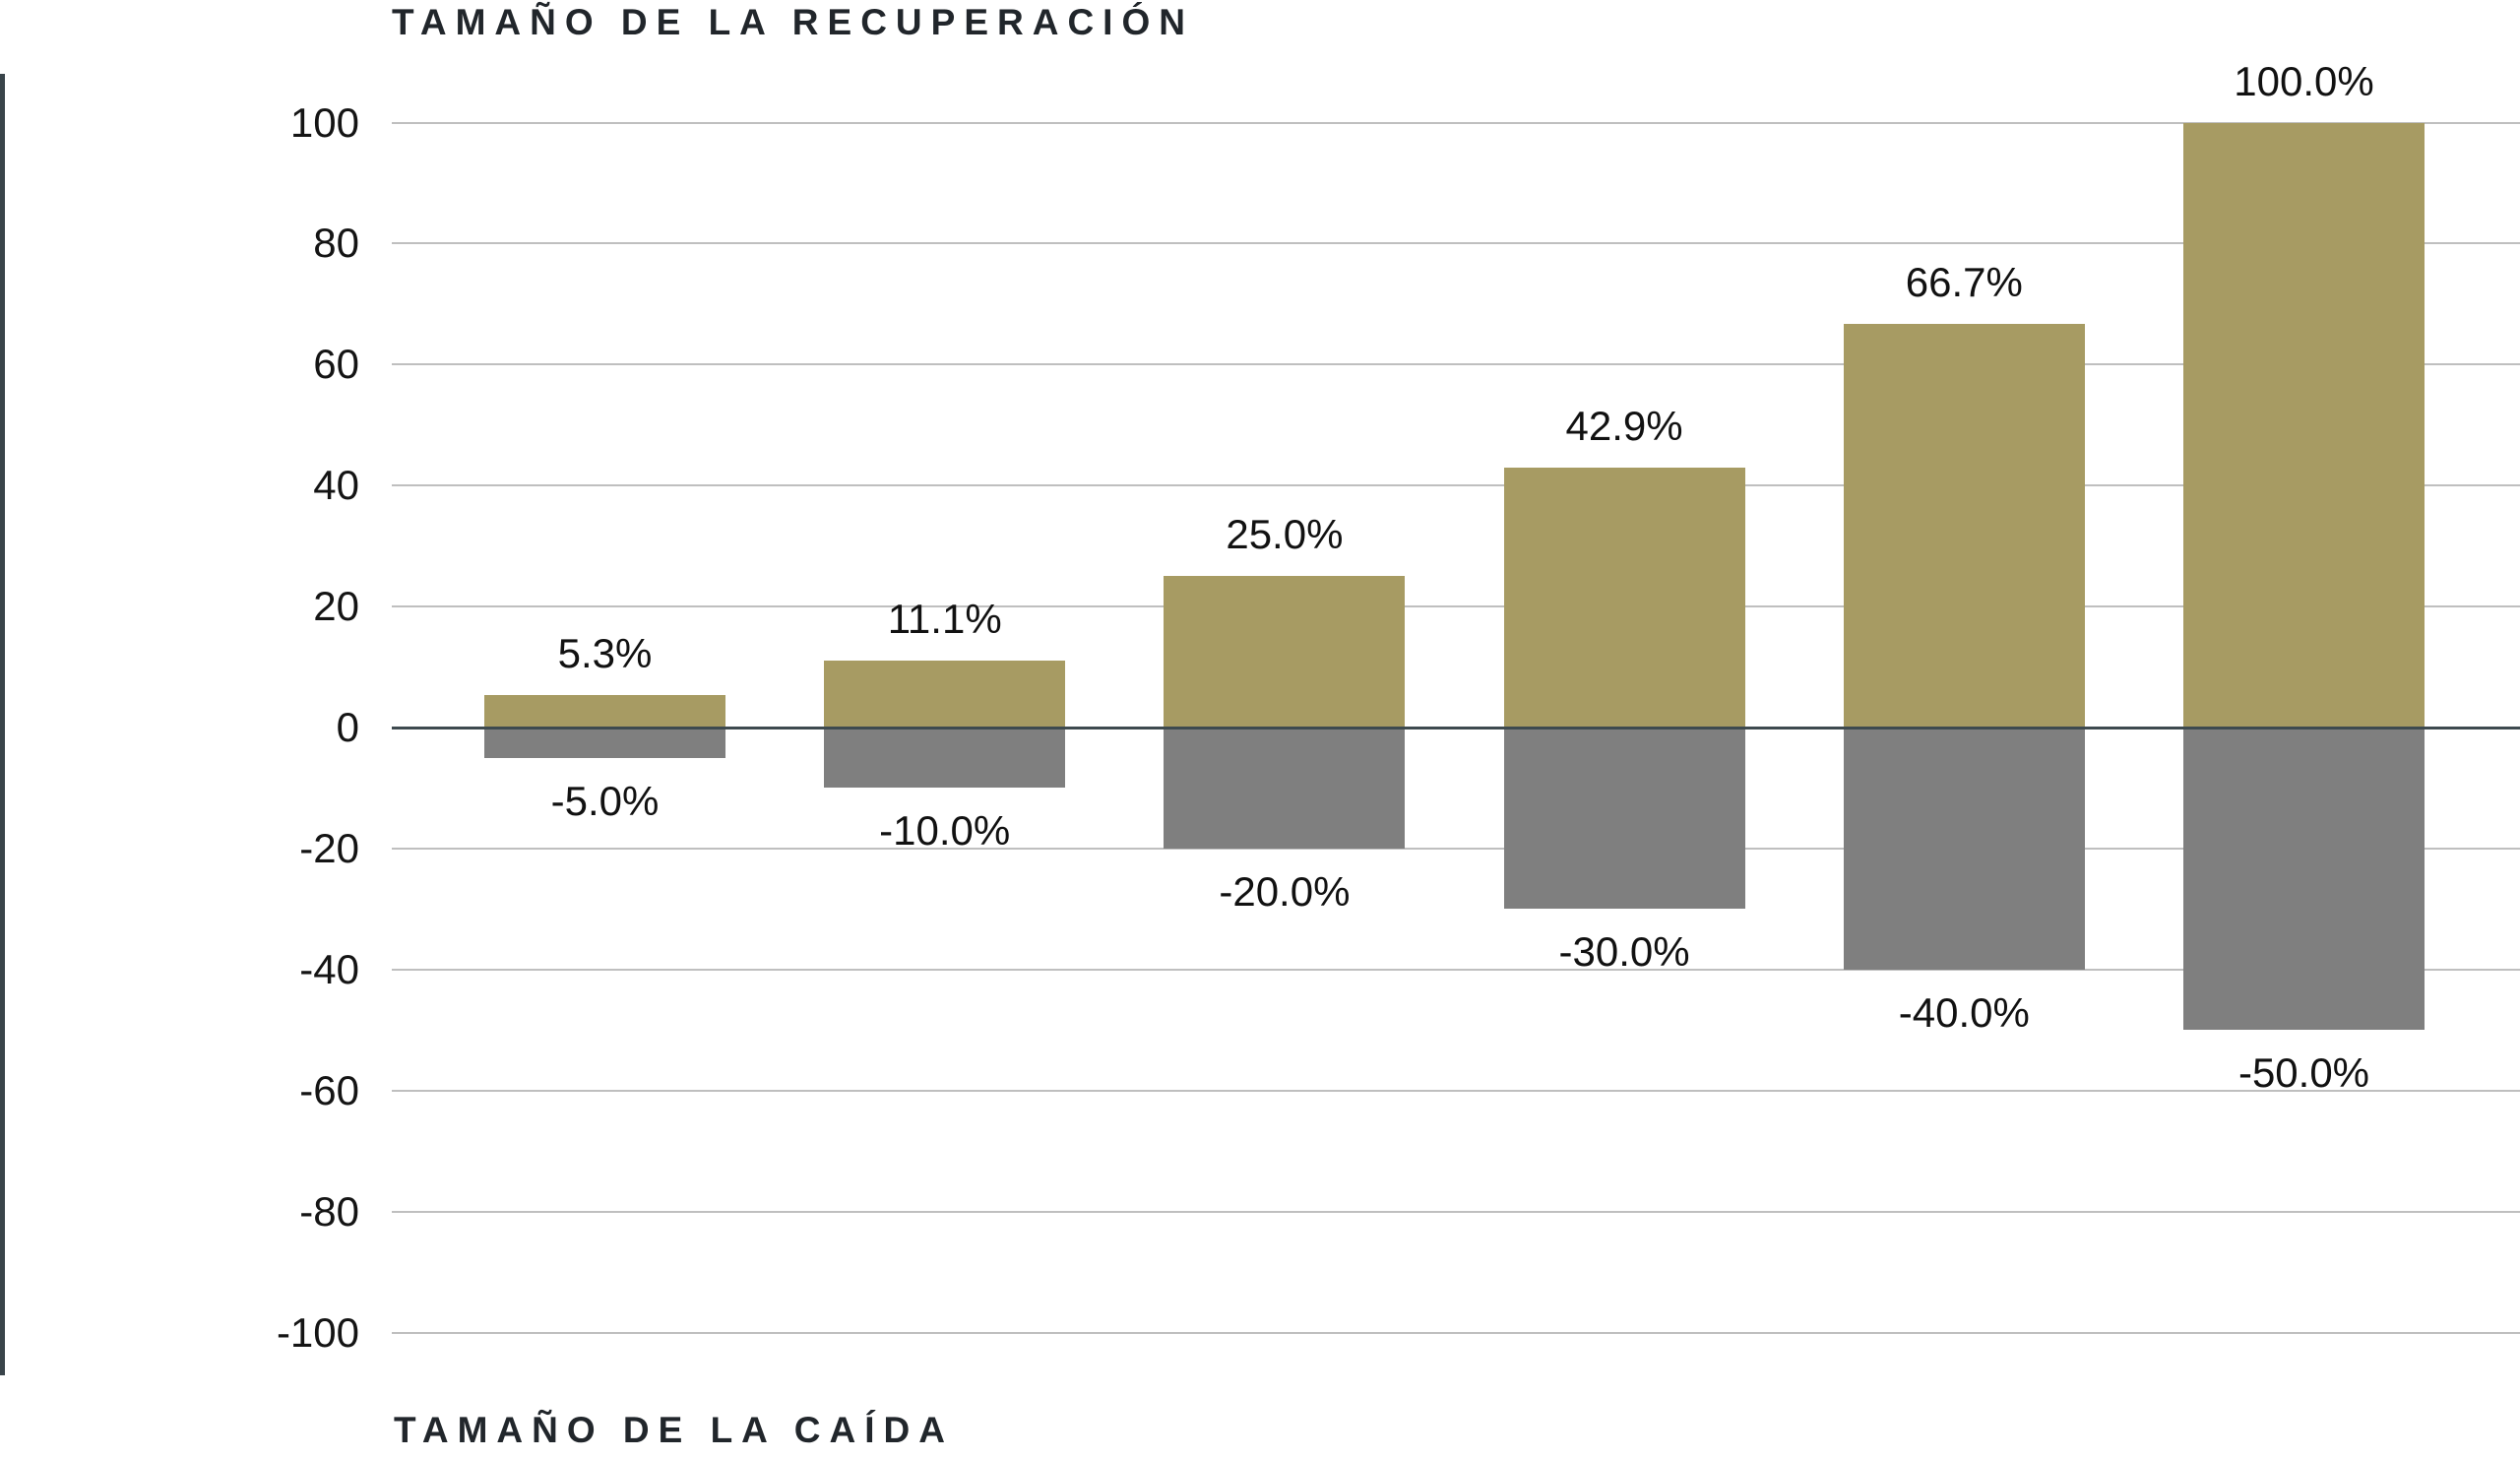 The image size is (2520, 1459). What do you see at coordinates (1285, 534) in the screenshot?
I see `recovery-bar-label: 25.0%` at bounding box center [1285, 534].